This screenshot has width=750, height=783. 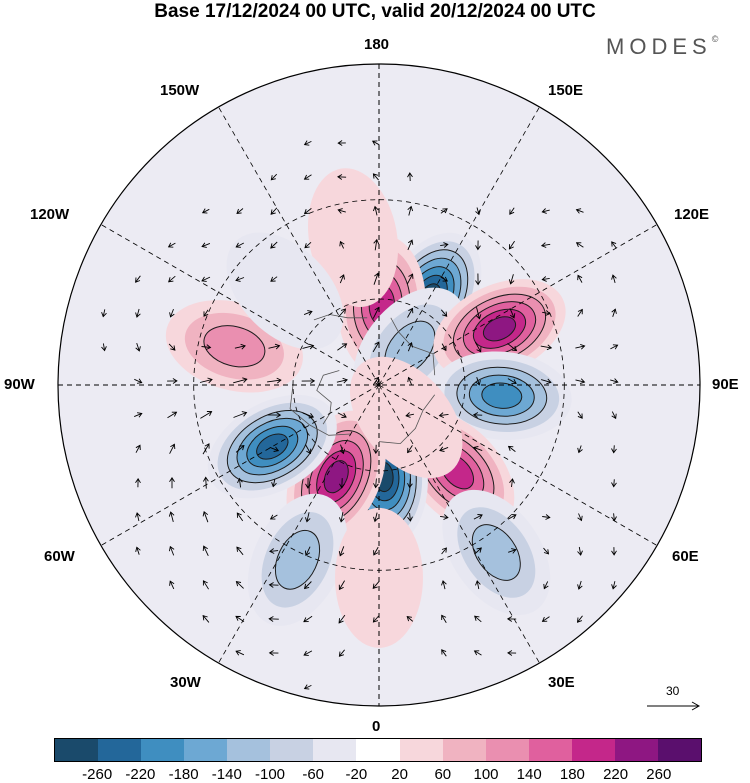 What do you see at coordinates (443, 774) in the screenshot?
I see `colorbar-tick-label: 60` at bounding box center [443, 774].